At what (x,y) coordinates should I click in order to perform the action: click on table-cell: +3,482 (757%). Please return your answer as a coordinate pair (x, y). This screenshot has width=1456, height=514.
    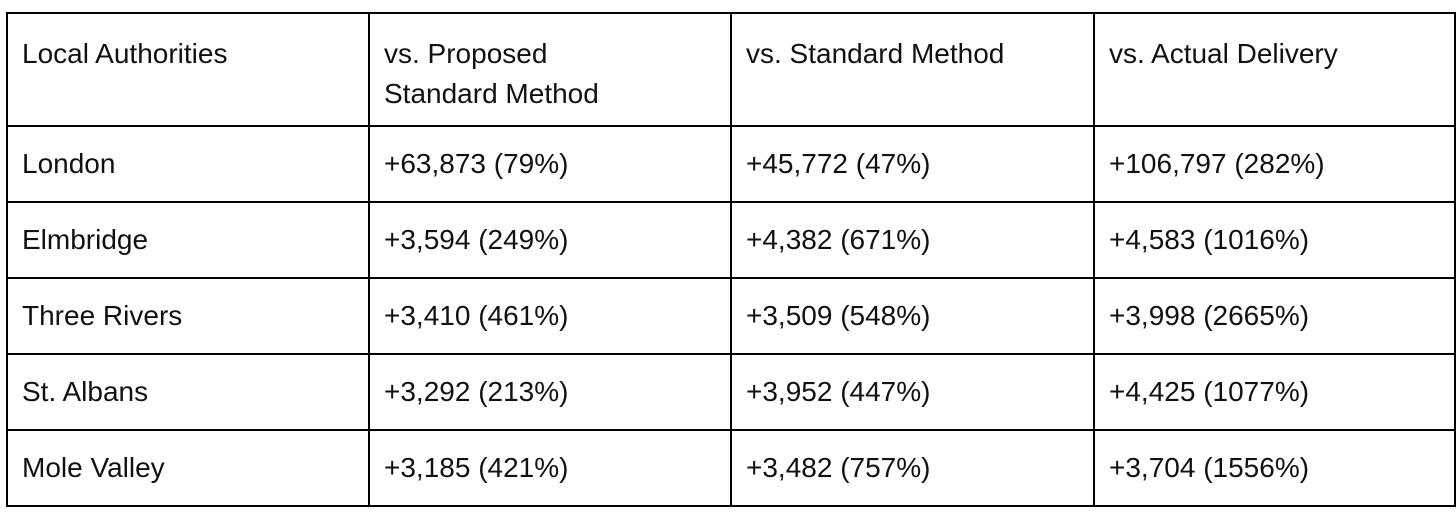
    Looking at the image, I should click on (912, 468).